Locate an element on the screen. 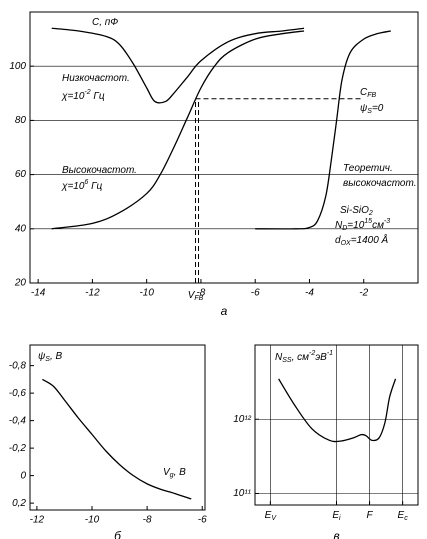 This screenshot has width=427, height=539. annotation: Vg, B is located at coordinates (174, 473).